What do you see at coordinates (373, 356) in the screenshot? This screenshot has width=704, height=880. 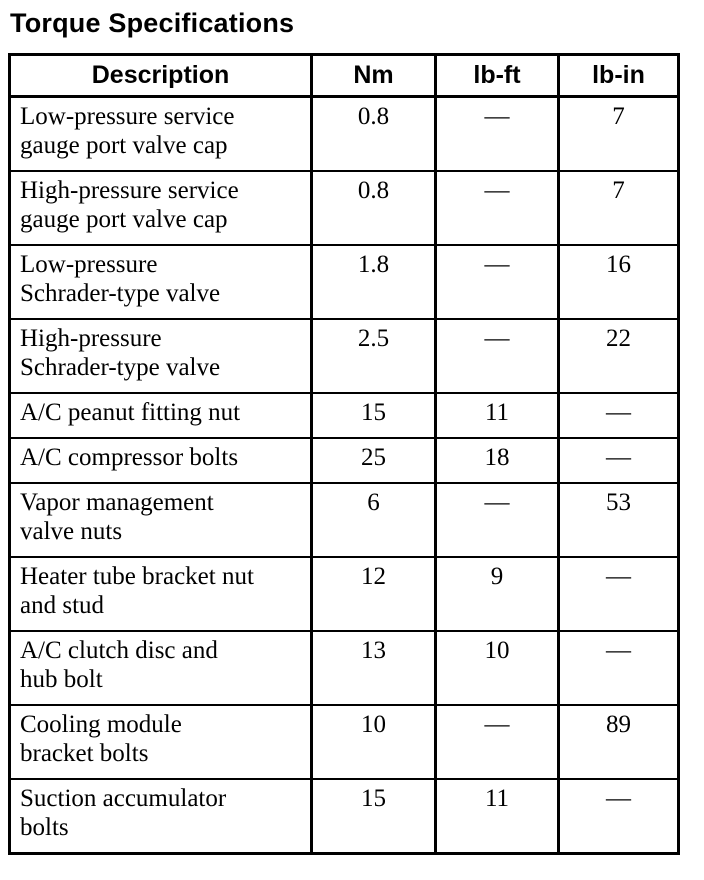 I see `nm-value-cell: 2.5` at bounding box center [373, 356].